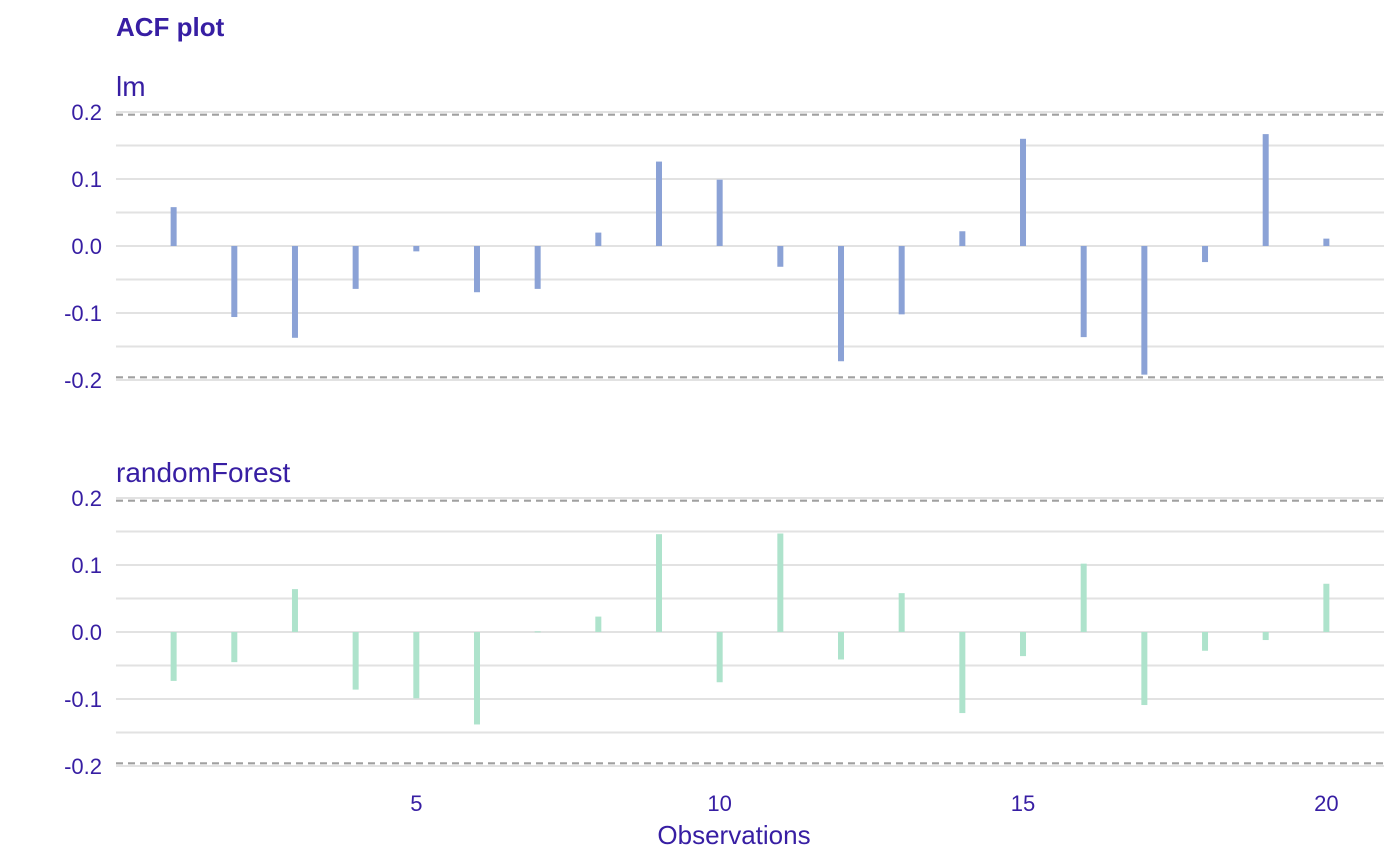  What do you see at coordinates (170, 27) in the screenshot?
I see `chart-title: ACF plot` at bounding box center [170, 27].